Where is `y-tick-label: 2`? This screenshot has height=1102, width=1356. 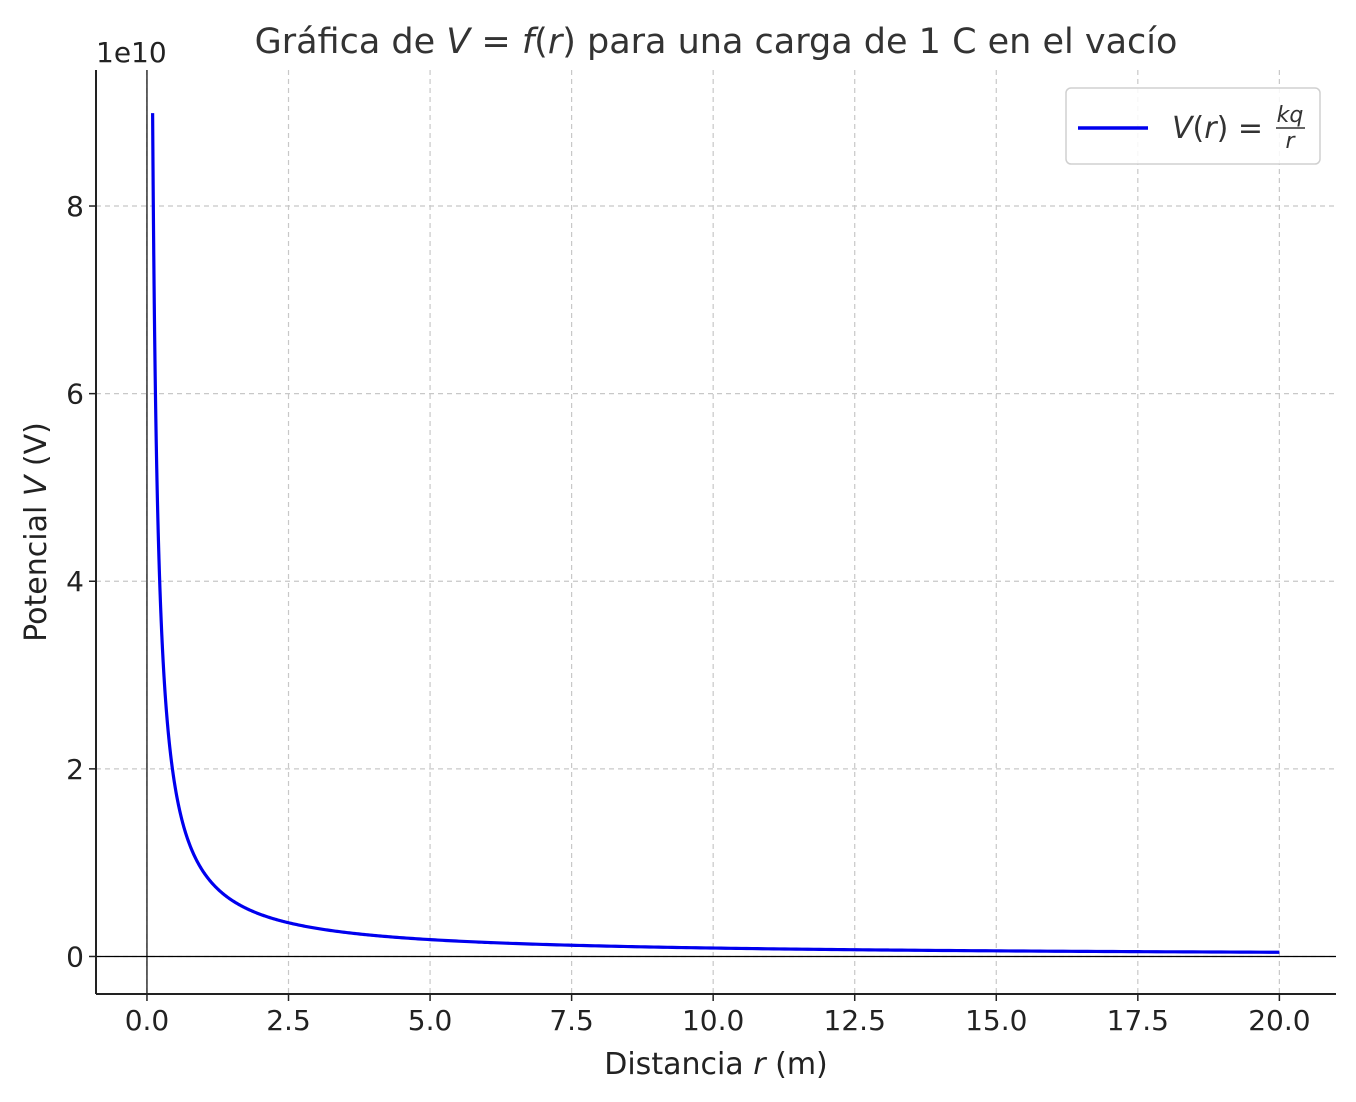
y-tick-label: 2 is located at coordinates (75, 769).